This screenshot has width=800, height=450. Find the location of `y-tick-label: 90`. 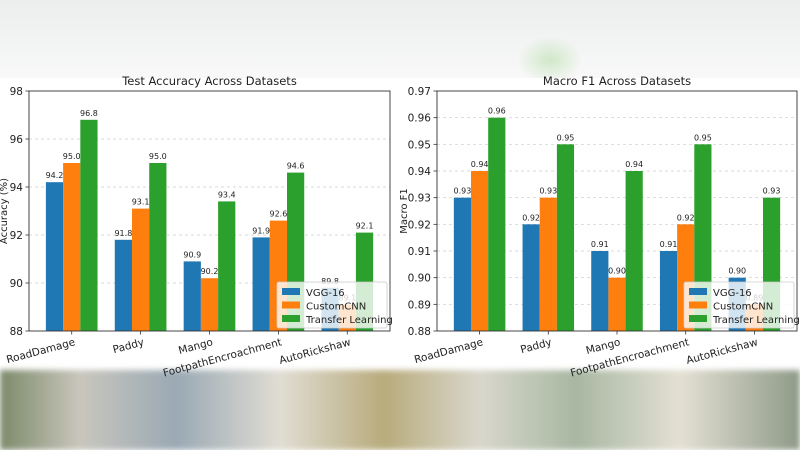

y-tick-label: 90 is located at coordinates (16, 284).